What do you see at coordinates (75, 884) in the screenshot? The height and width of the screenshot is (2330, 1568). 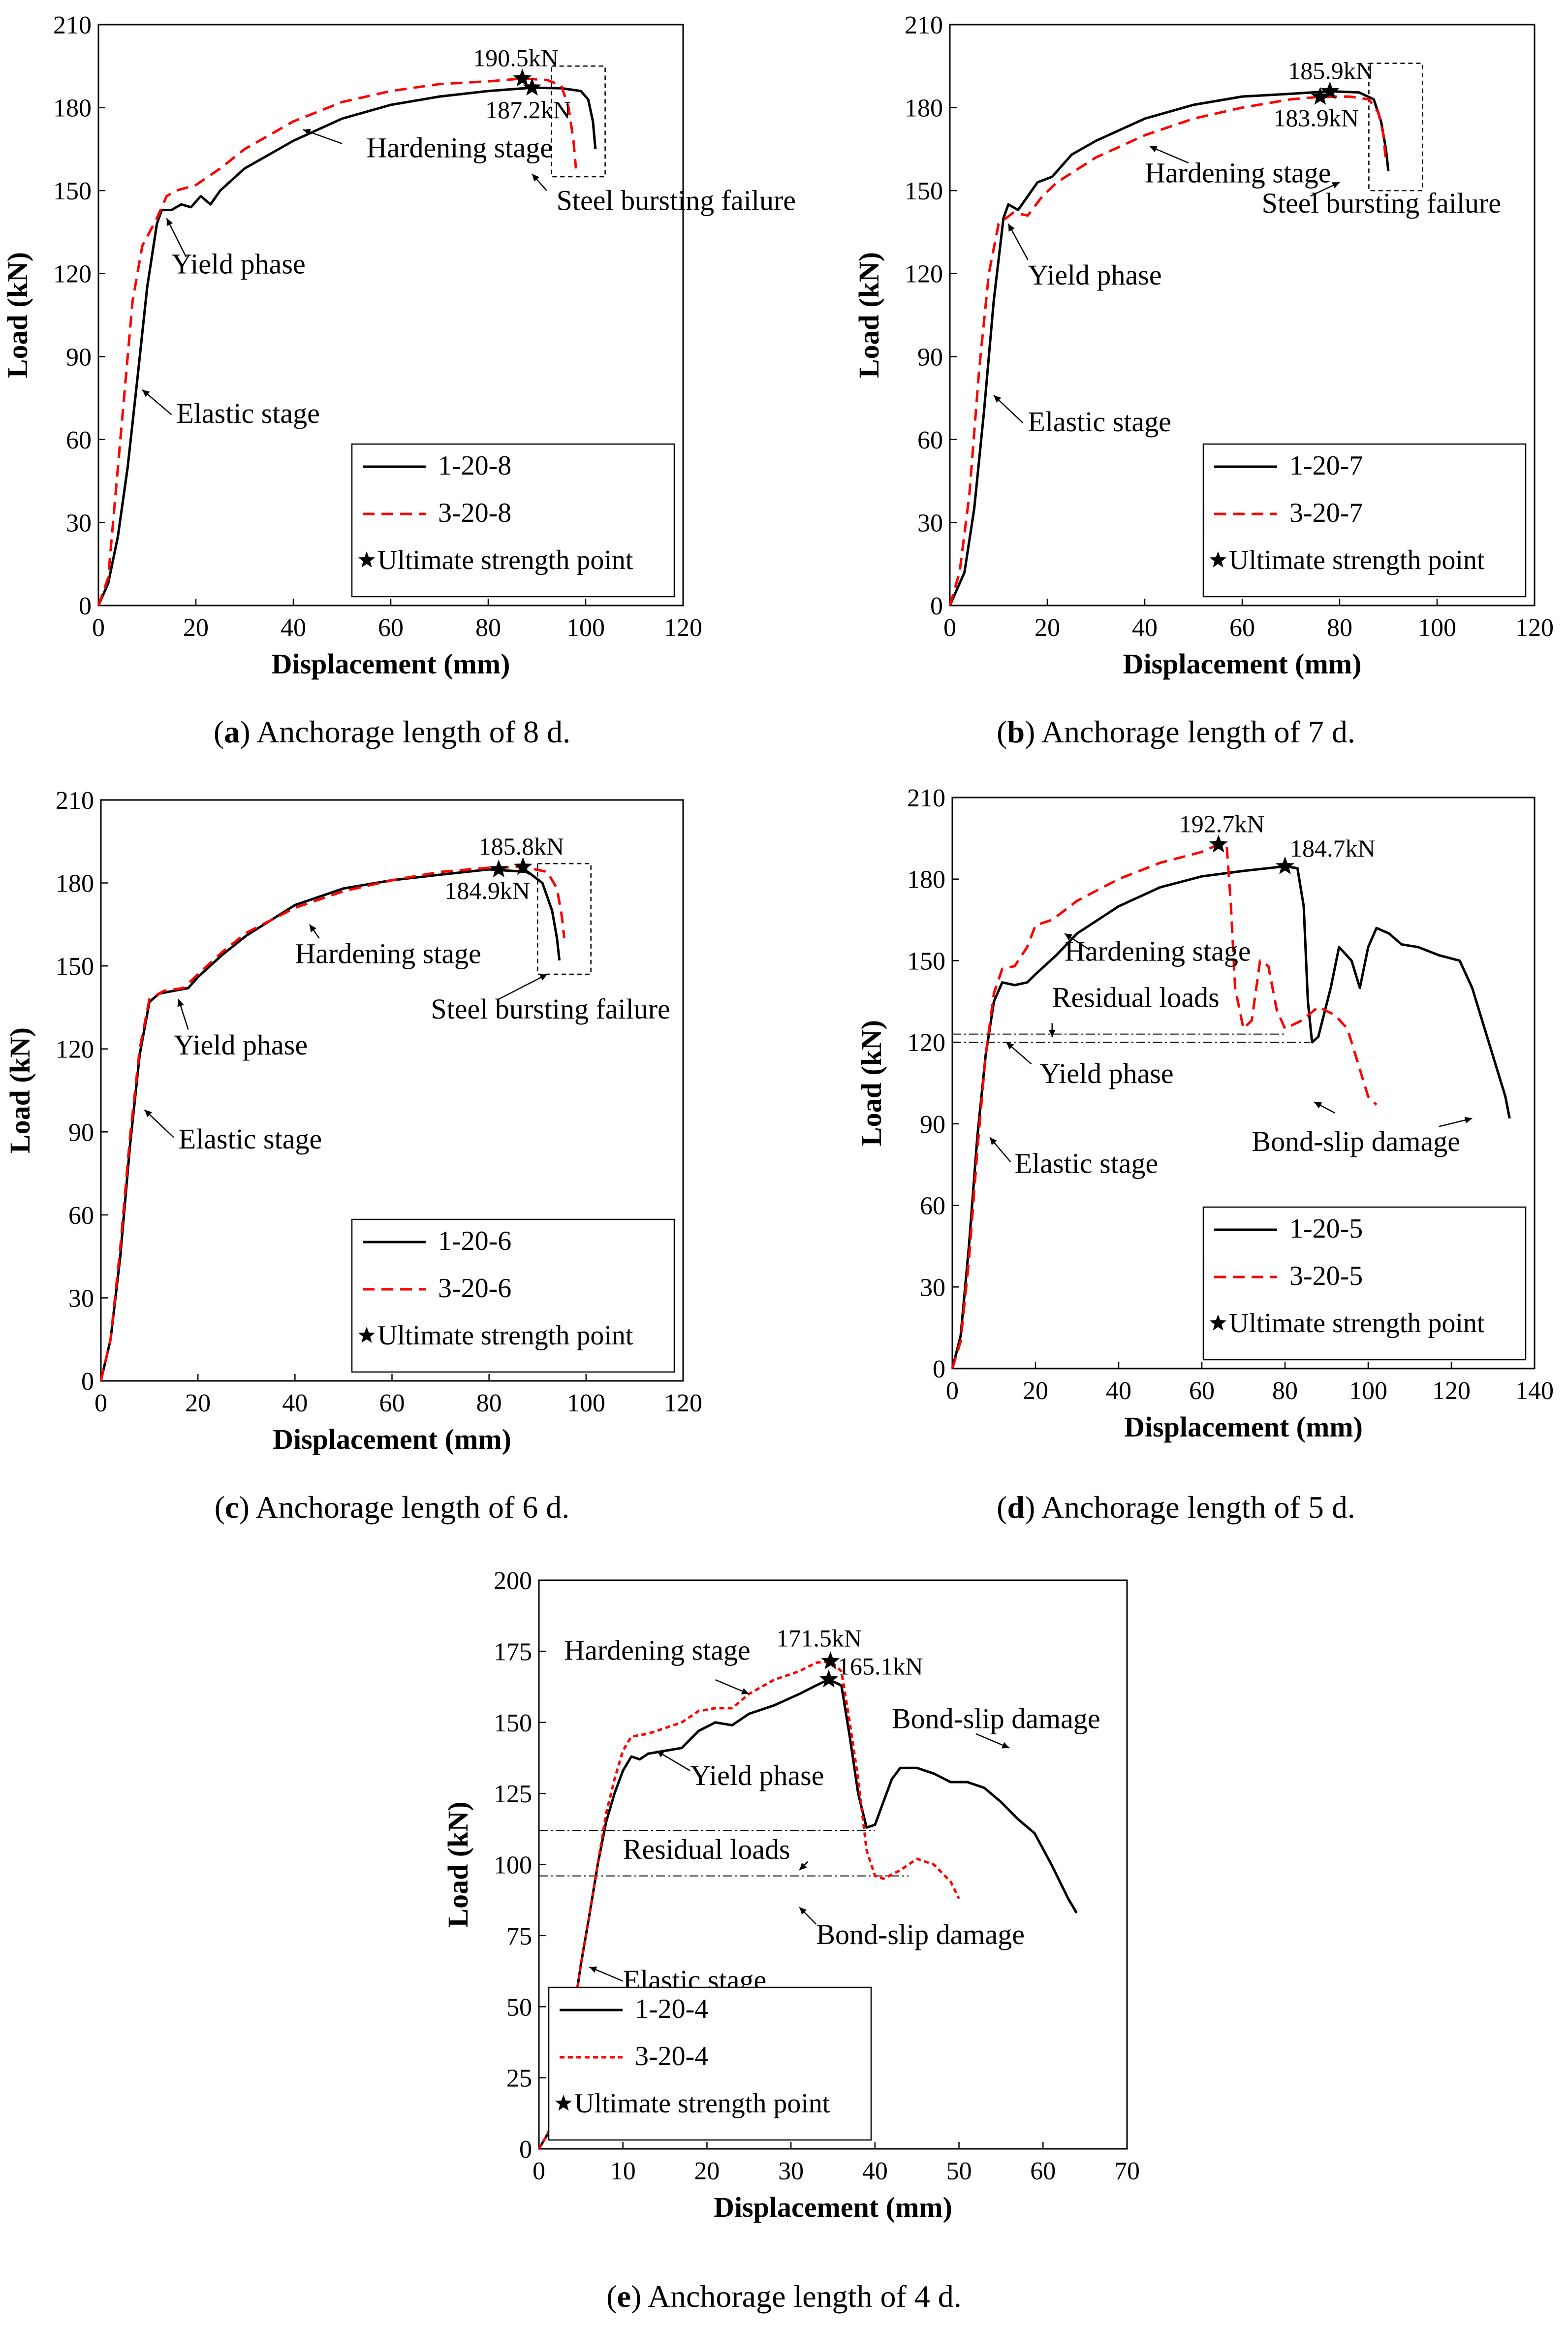 I see `y-tick-label: 180` at bounding box center [75, 884].